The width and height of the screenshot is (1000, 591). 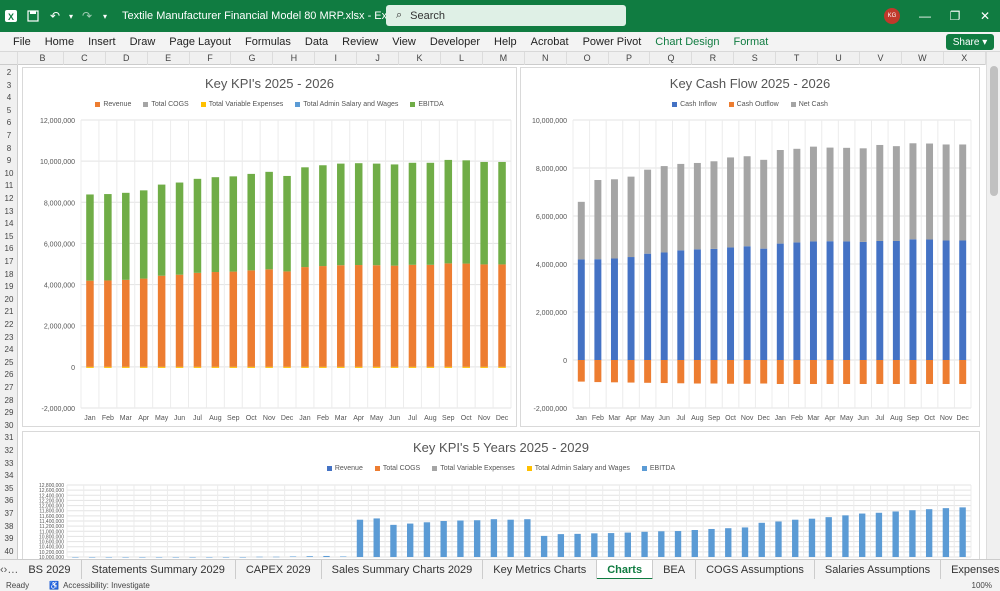 What do you see at coordinates (127, 58) in the screenshot?
I see `column-header: D` at bounding box center [127, 58].